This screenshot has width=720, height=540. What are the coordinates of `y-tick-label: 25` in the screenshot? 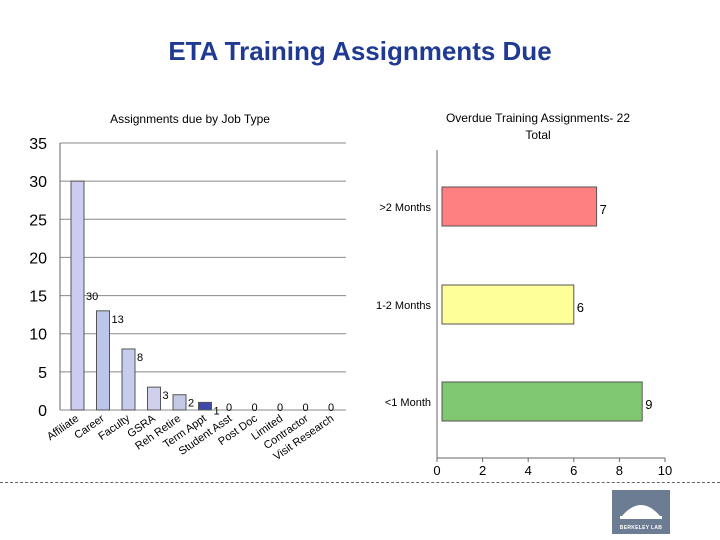 It's located at (38, 220).